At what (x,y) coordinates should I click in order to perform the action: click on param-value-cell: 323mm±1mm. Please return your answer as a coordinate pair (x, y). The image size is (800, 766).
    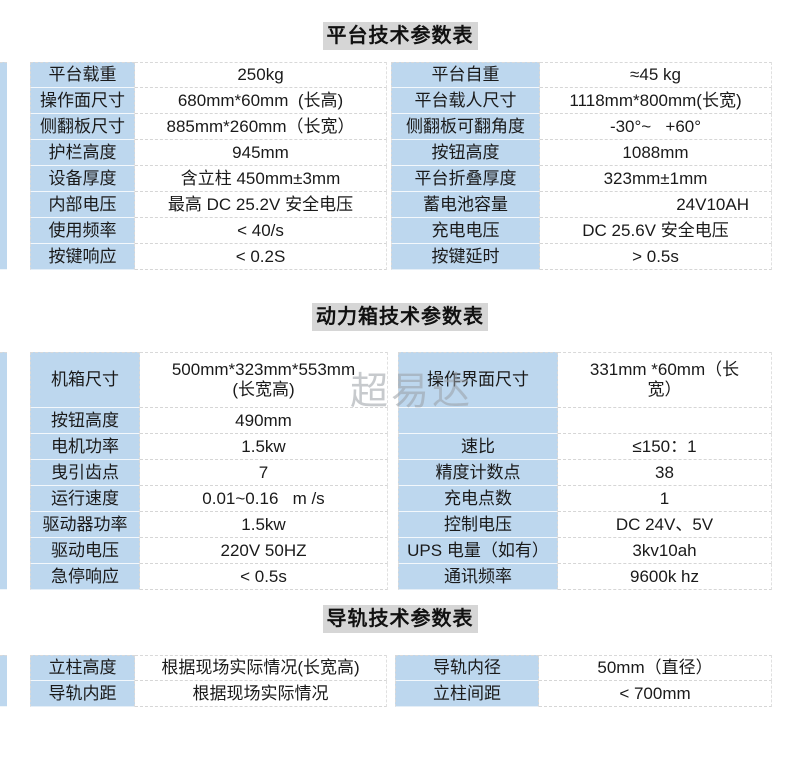
    Looking at the image, I should click on (656, 179).